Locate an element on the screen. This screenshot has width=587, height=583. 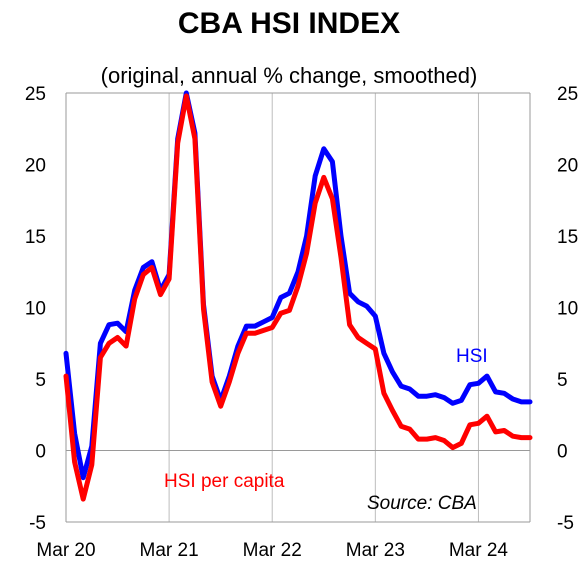
series-label-hsi-per-capita: HSI per capita is located at coordinates (224, 481).